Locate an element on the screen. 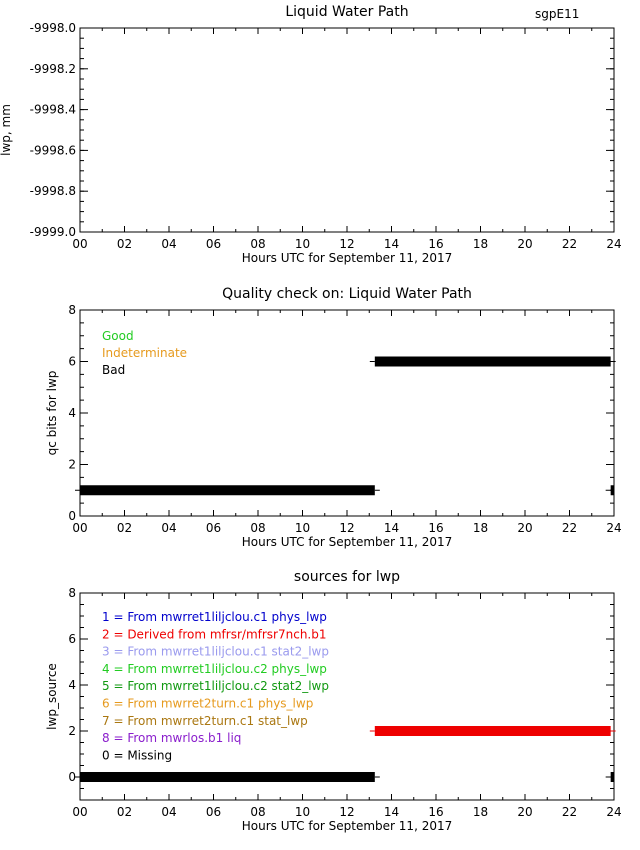 The image size is (640, 850). site-label: sgpE11 is located at coordinates (557, 14).